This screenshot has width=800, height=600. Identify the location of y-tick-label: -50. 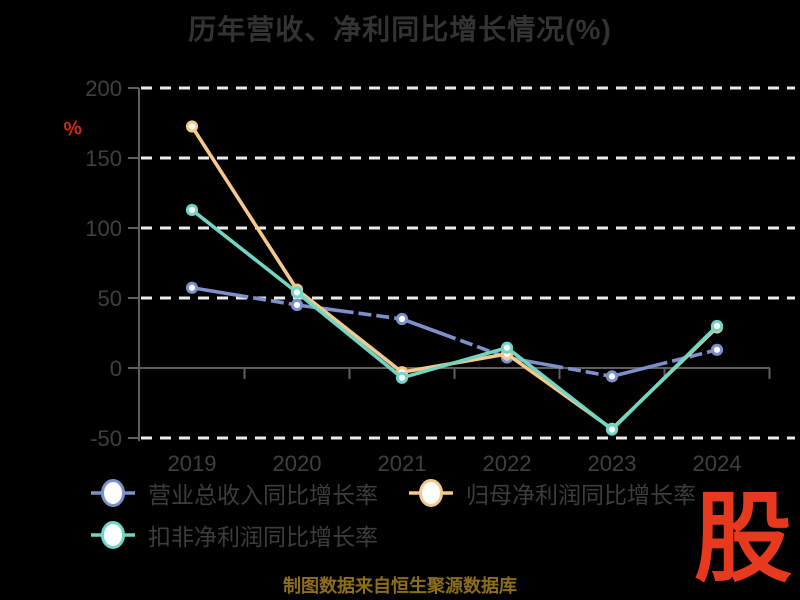
(106, 438).